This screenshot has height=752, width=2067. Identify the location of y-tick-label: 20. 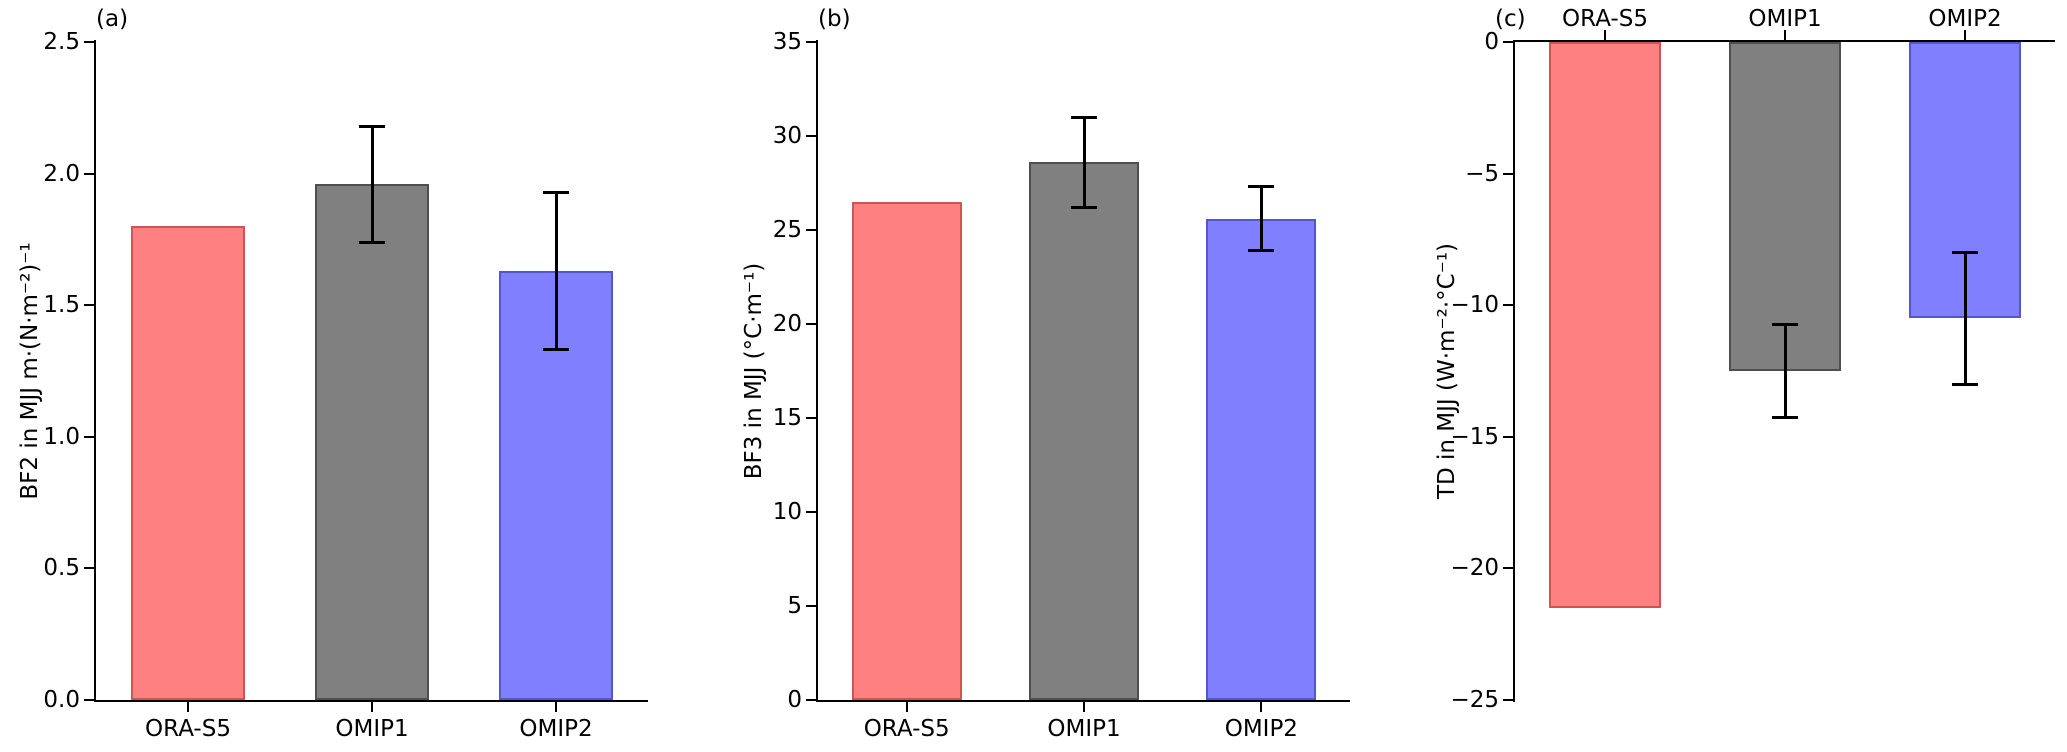
(787, 324).